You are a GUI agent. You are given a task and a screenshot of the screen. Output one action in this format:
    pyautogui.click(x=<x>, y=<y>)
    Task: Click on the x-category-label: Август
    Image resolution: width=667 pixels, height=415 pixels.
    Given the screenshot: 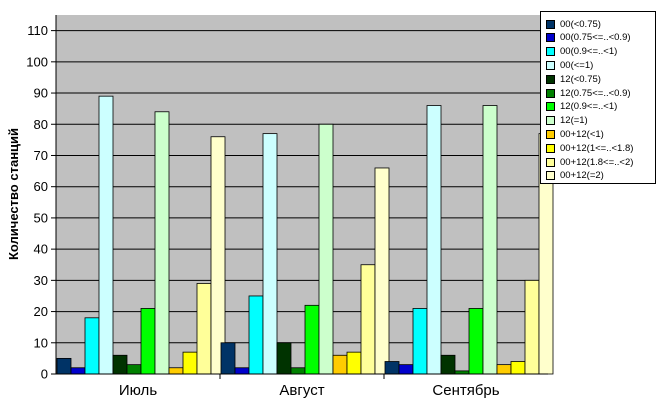 What is the action you would take?
    pyautogui.click(x=301, y=390)
    